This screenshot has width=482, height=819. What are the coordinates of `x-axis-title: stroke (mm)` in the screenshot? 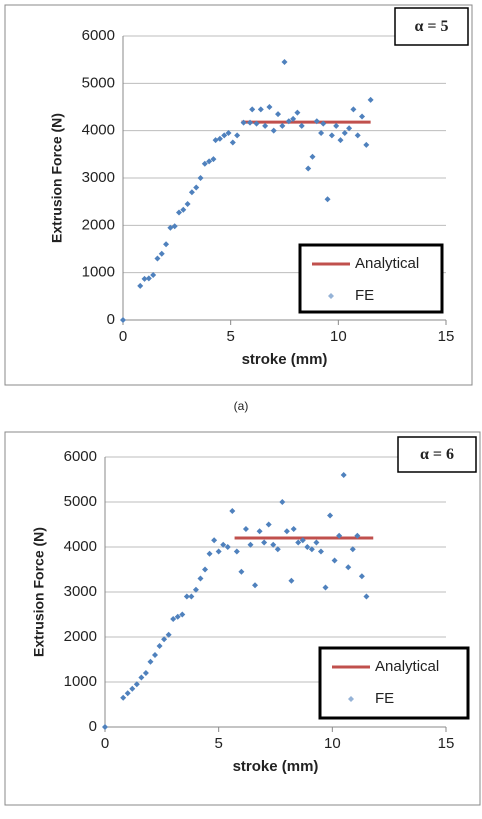 It's located at (285, 359).